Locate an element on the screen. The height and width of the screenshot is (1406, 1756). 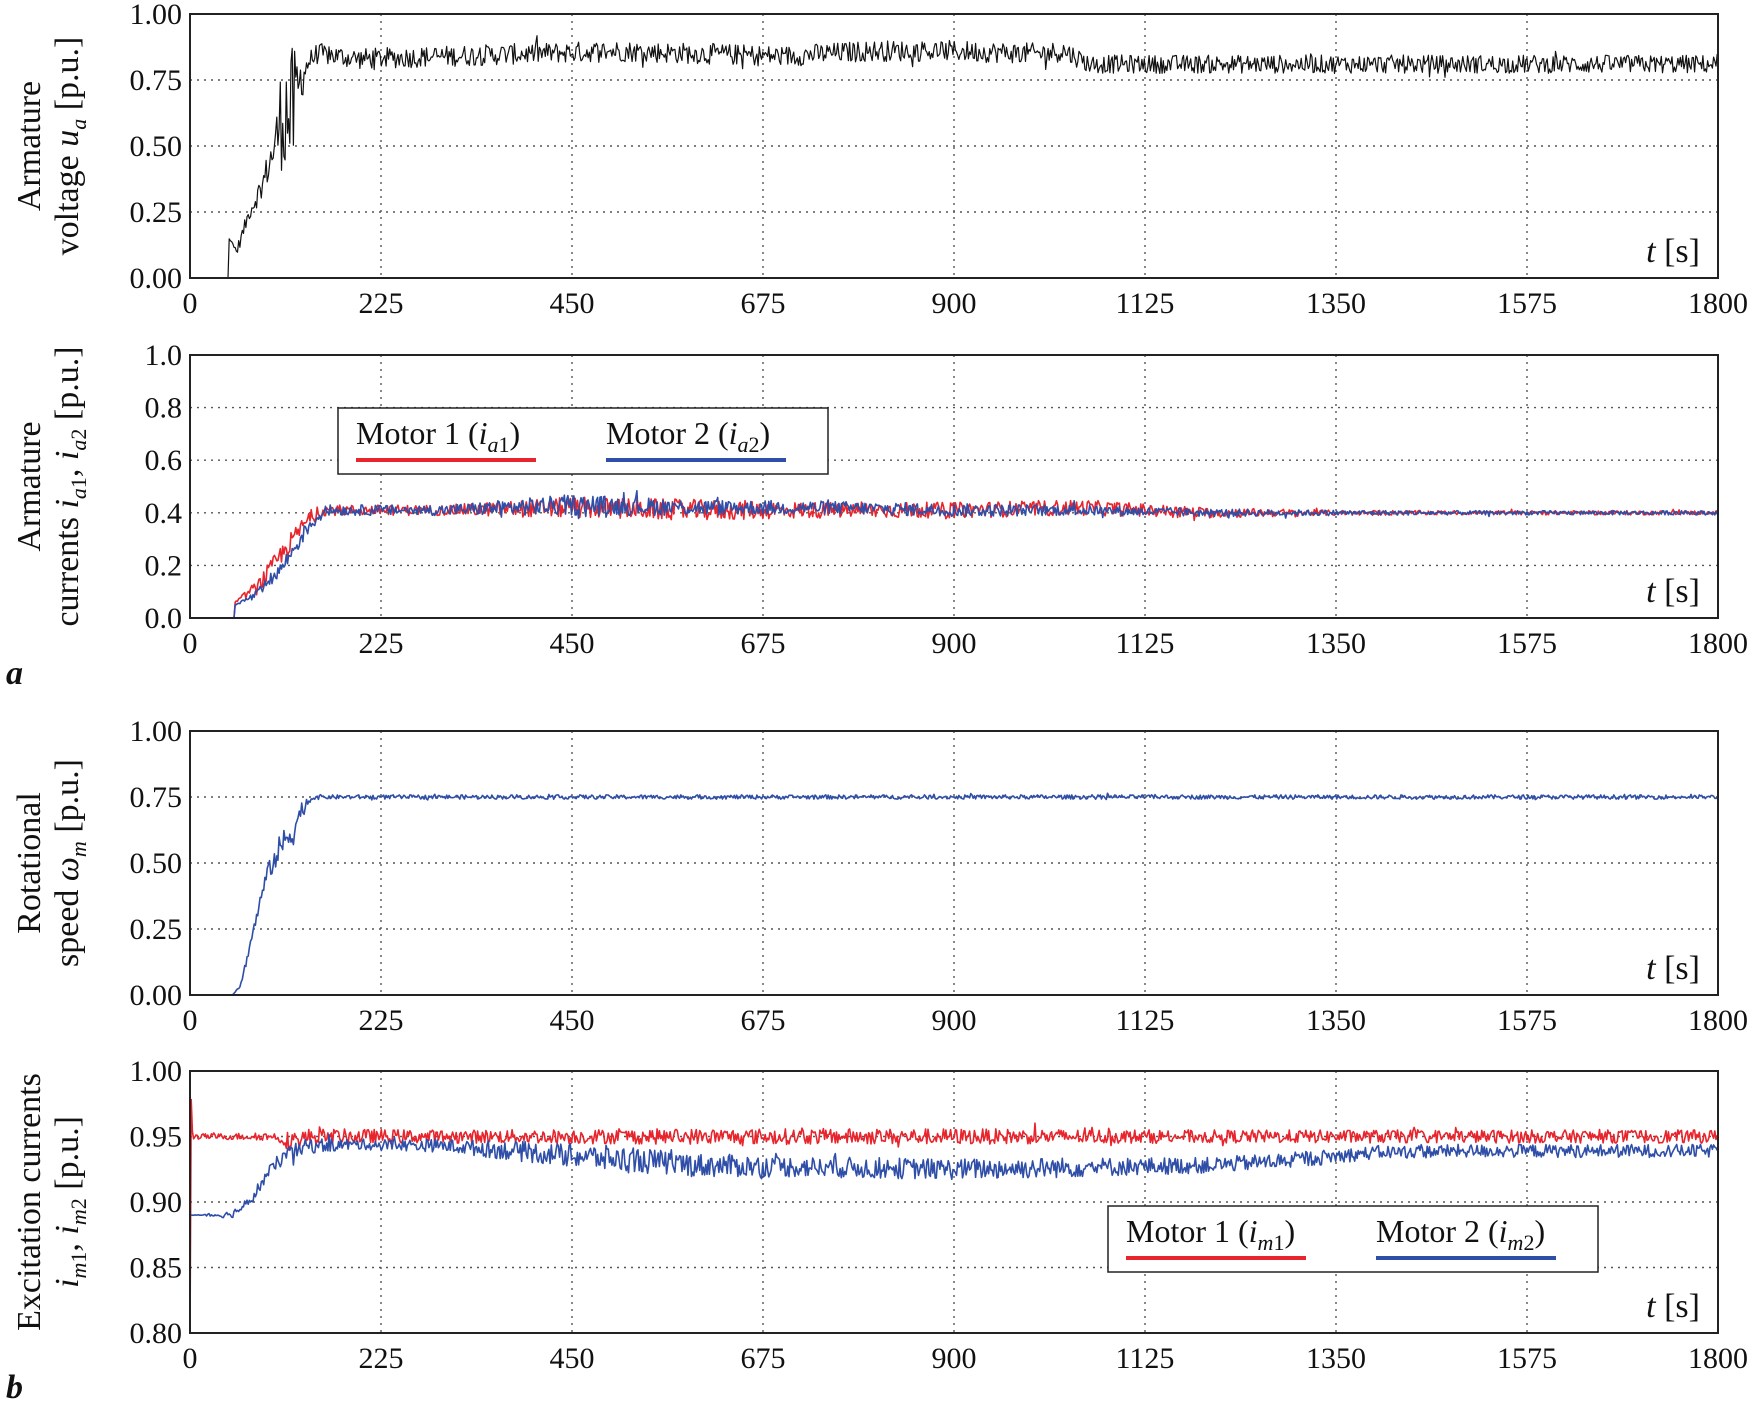
y-tick-label: 0.2 is located at coordinates (164, 565).